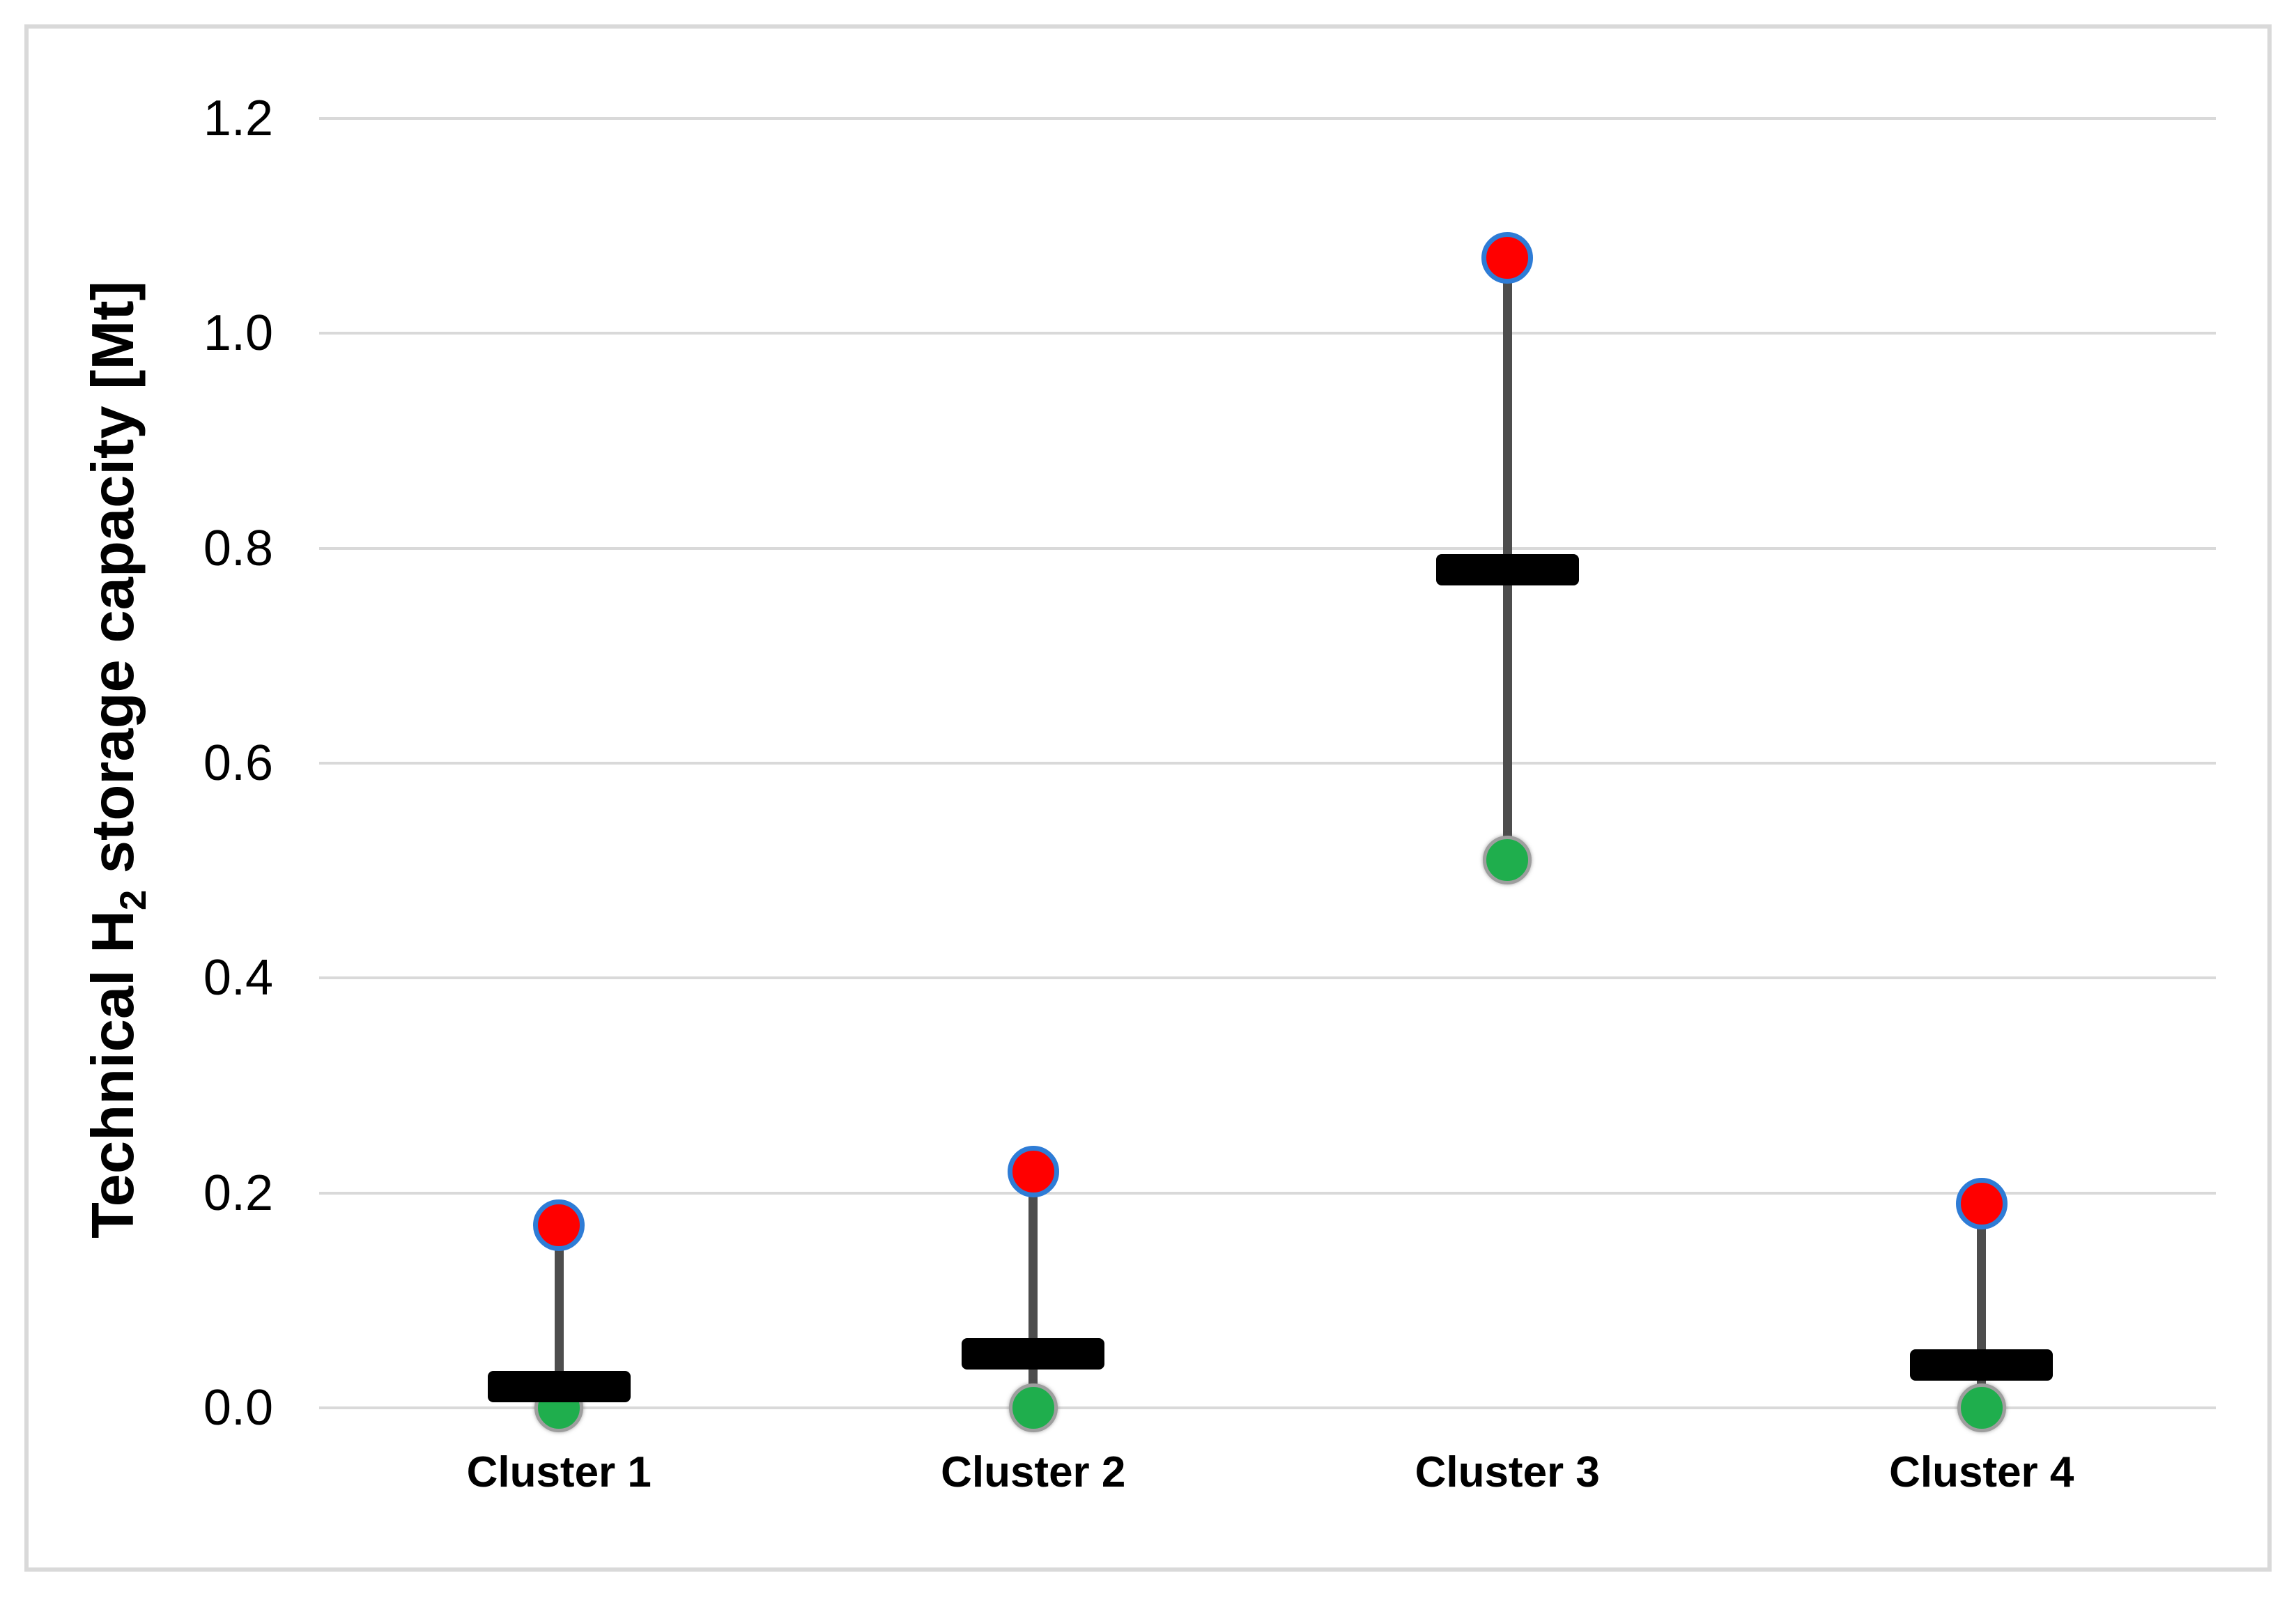 The height and width of the screenshot is (1603, 2296). Describe the element at coordinates (1267, 1407) in the screenshot. I see `gridline-0.0` at that location.